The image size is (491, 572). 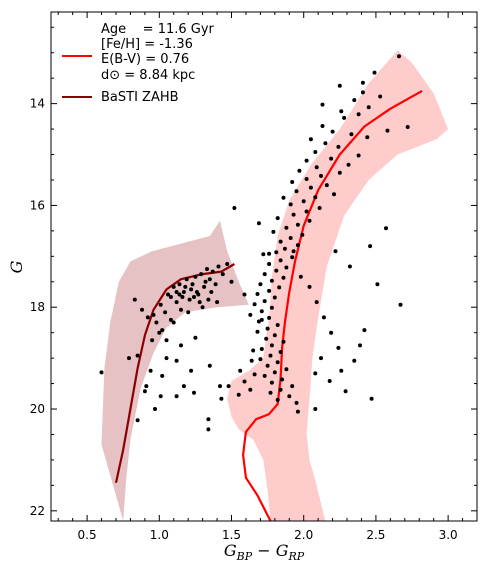 I want to click on legend-isochrone-line-4: d⊙ = 8.84 kpc, so click(x=148, y=75).